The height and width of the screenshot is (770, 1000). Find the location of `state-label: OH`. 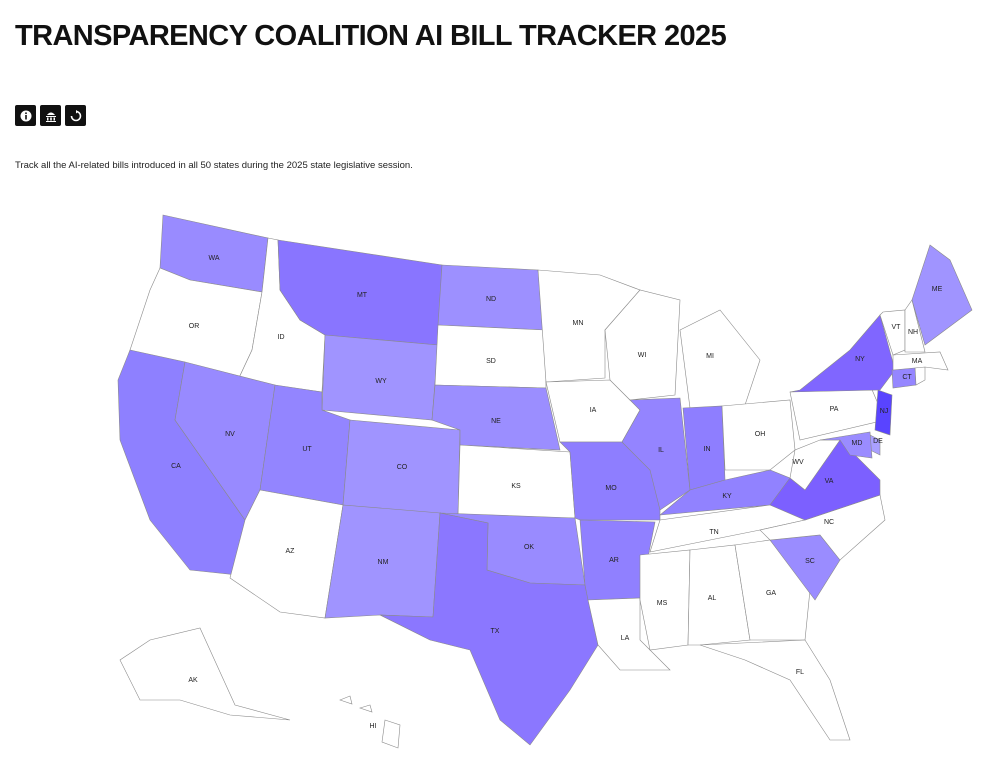

state-label: OH is located at coordinates (760, 434).